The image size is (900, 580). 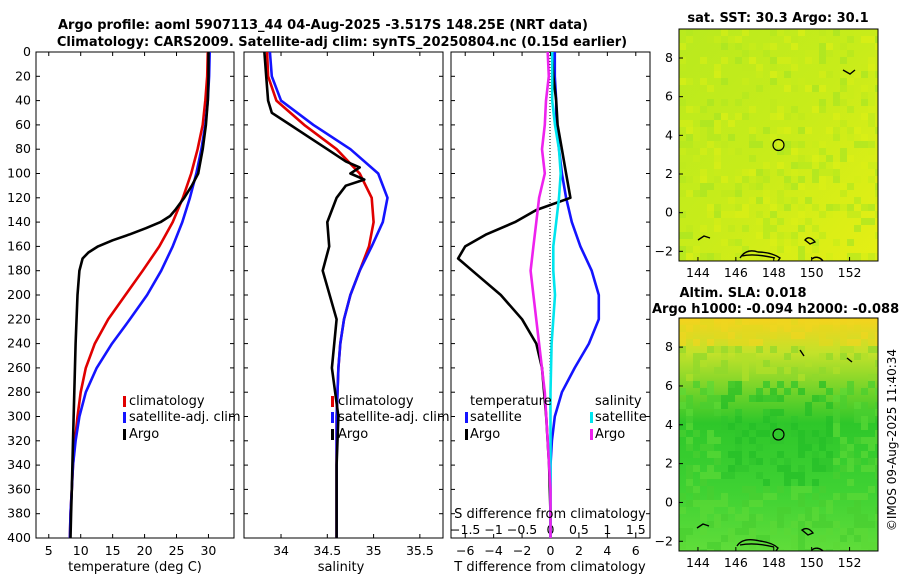 I want to click on y-tick-label: 140, so click(x=19, y=221).